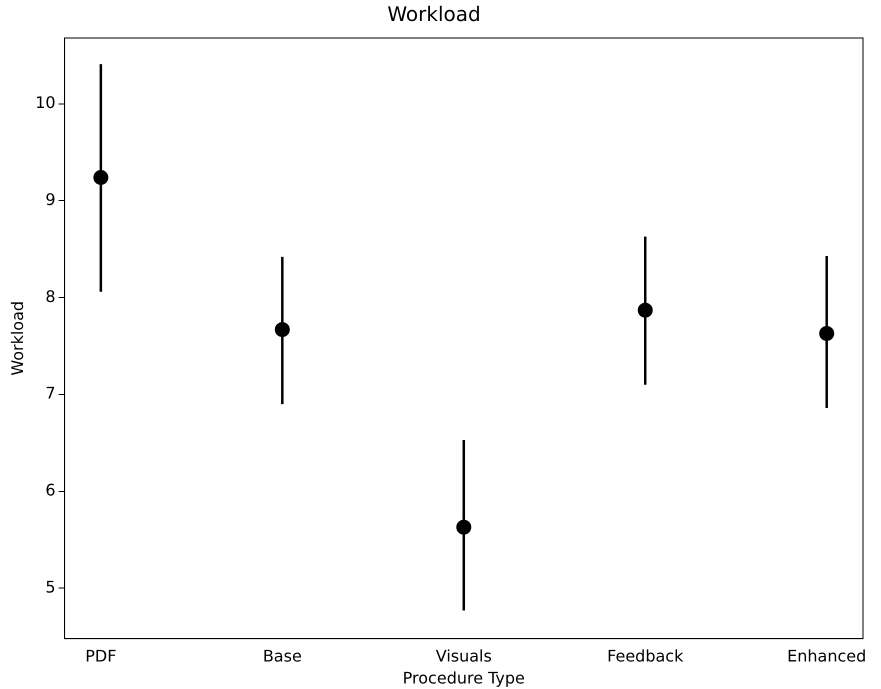 This screenshot has height=689, width=881. Describe the element at coordinates (50, 393) in the screenshot. I see `y-tick-label: 7` at that location.